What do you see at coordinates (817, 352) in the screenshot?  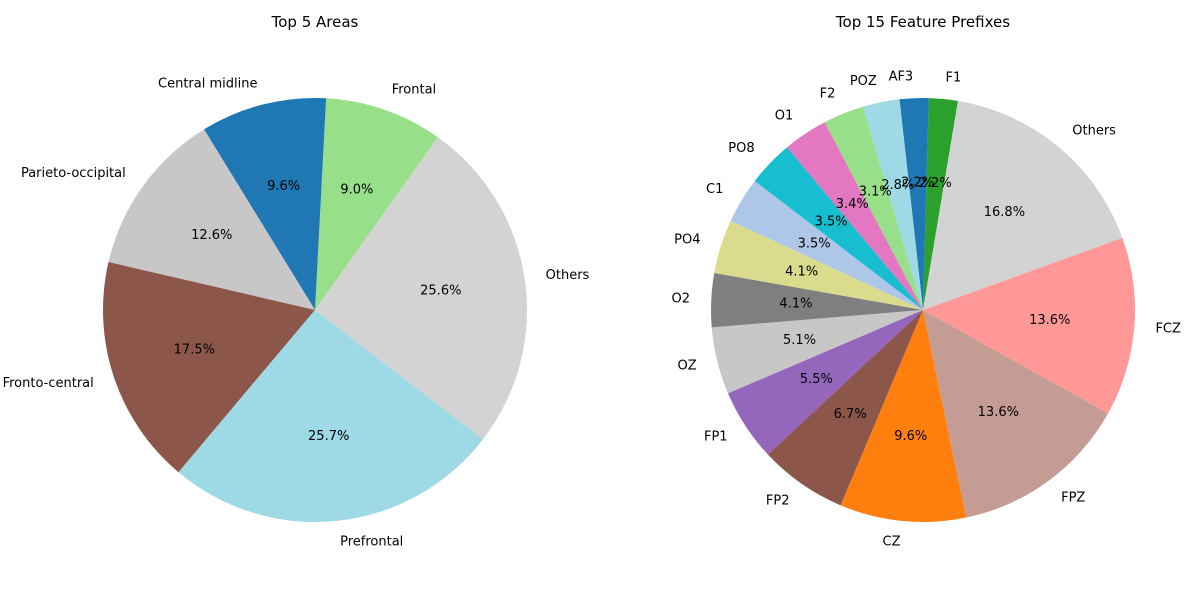 I see `pie-slice-oz` at bounding box center [817, 352].